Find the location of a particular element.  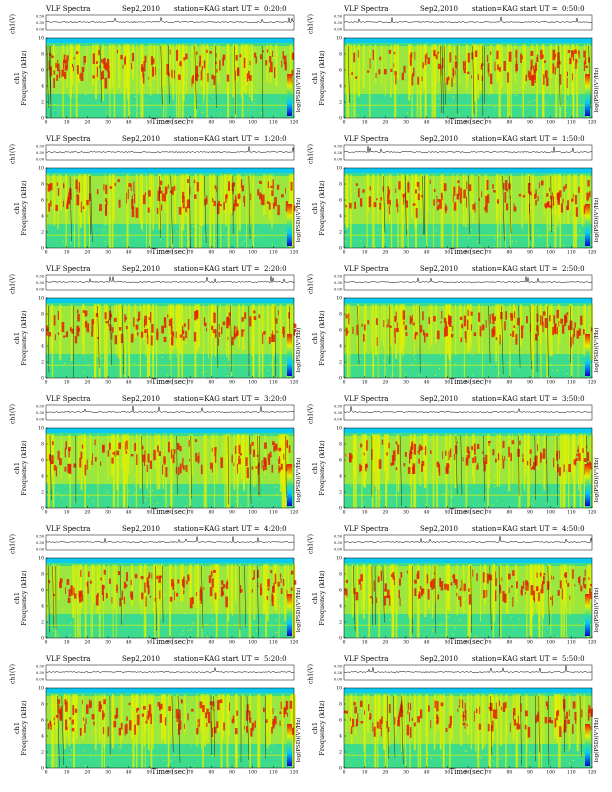

frequency-label: Frequency (kHz) is located at coordinates (322, 338).